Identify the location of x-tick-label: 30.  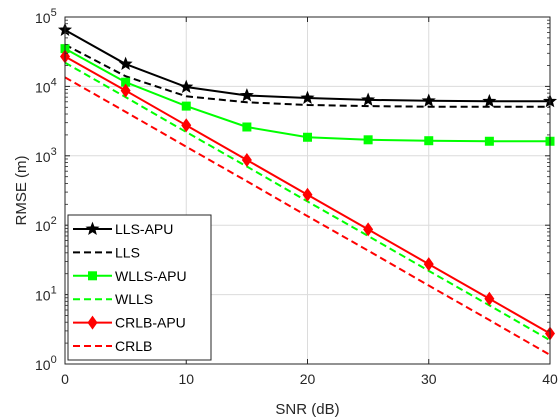
(429, 379).